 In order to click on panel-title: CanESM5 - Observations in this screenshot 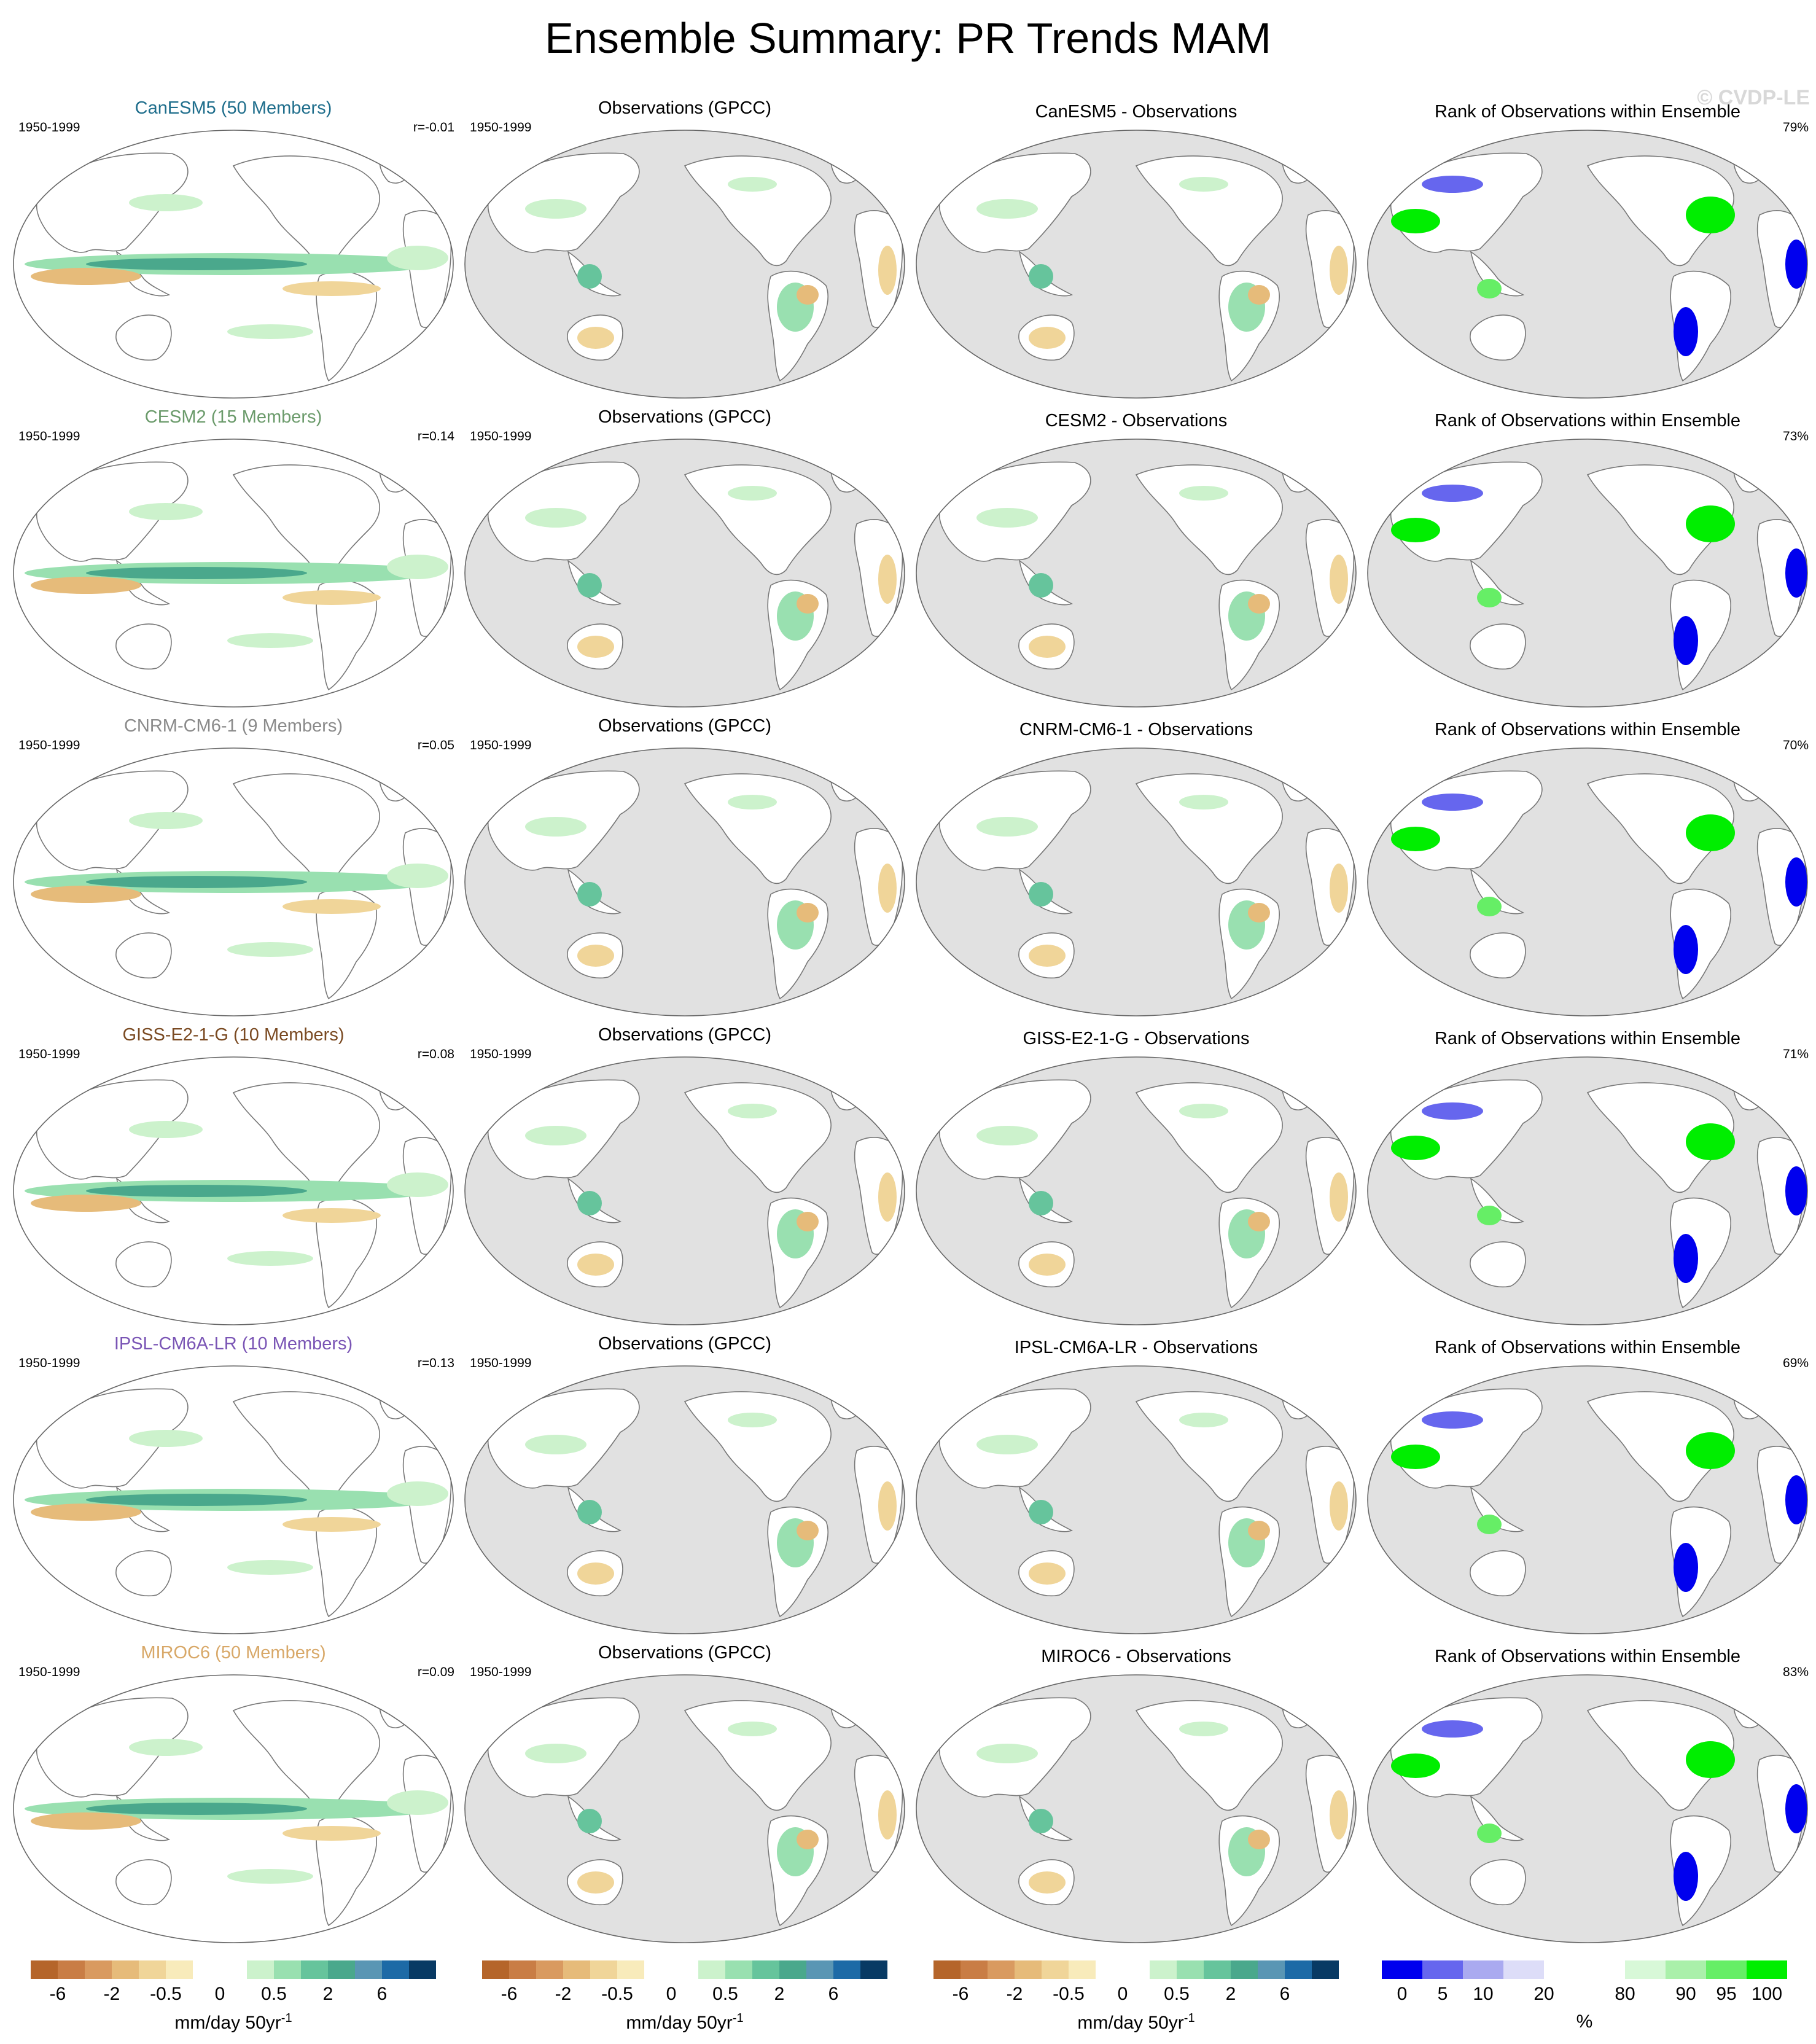, I will do `click(1136, 112)`.